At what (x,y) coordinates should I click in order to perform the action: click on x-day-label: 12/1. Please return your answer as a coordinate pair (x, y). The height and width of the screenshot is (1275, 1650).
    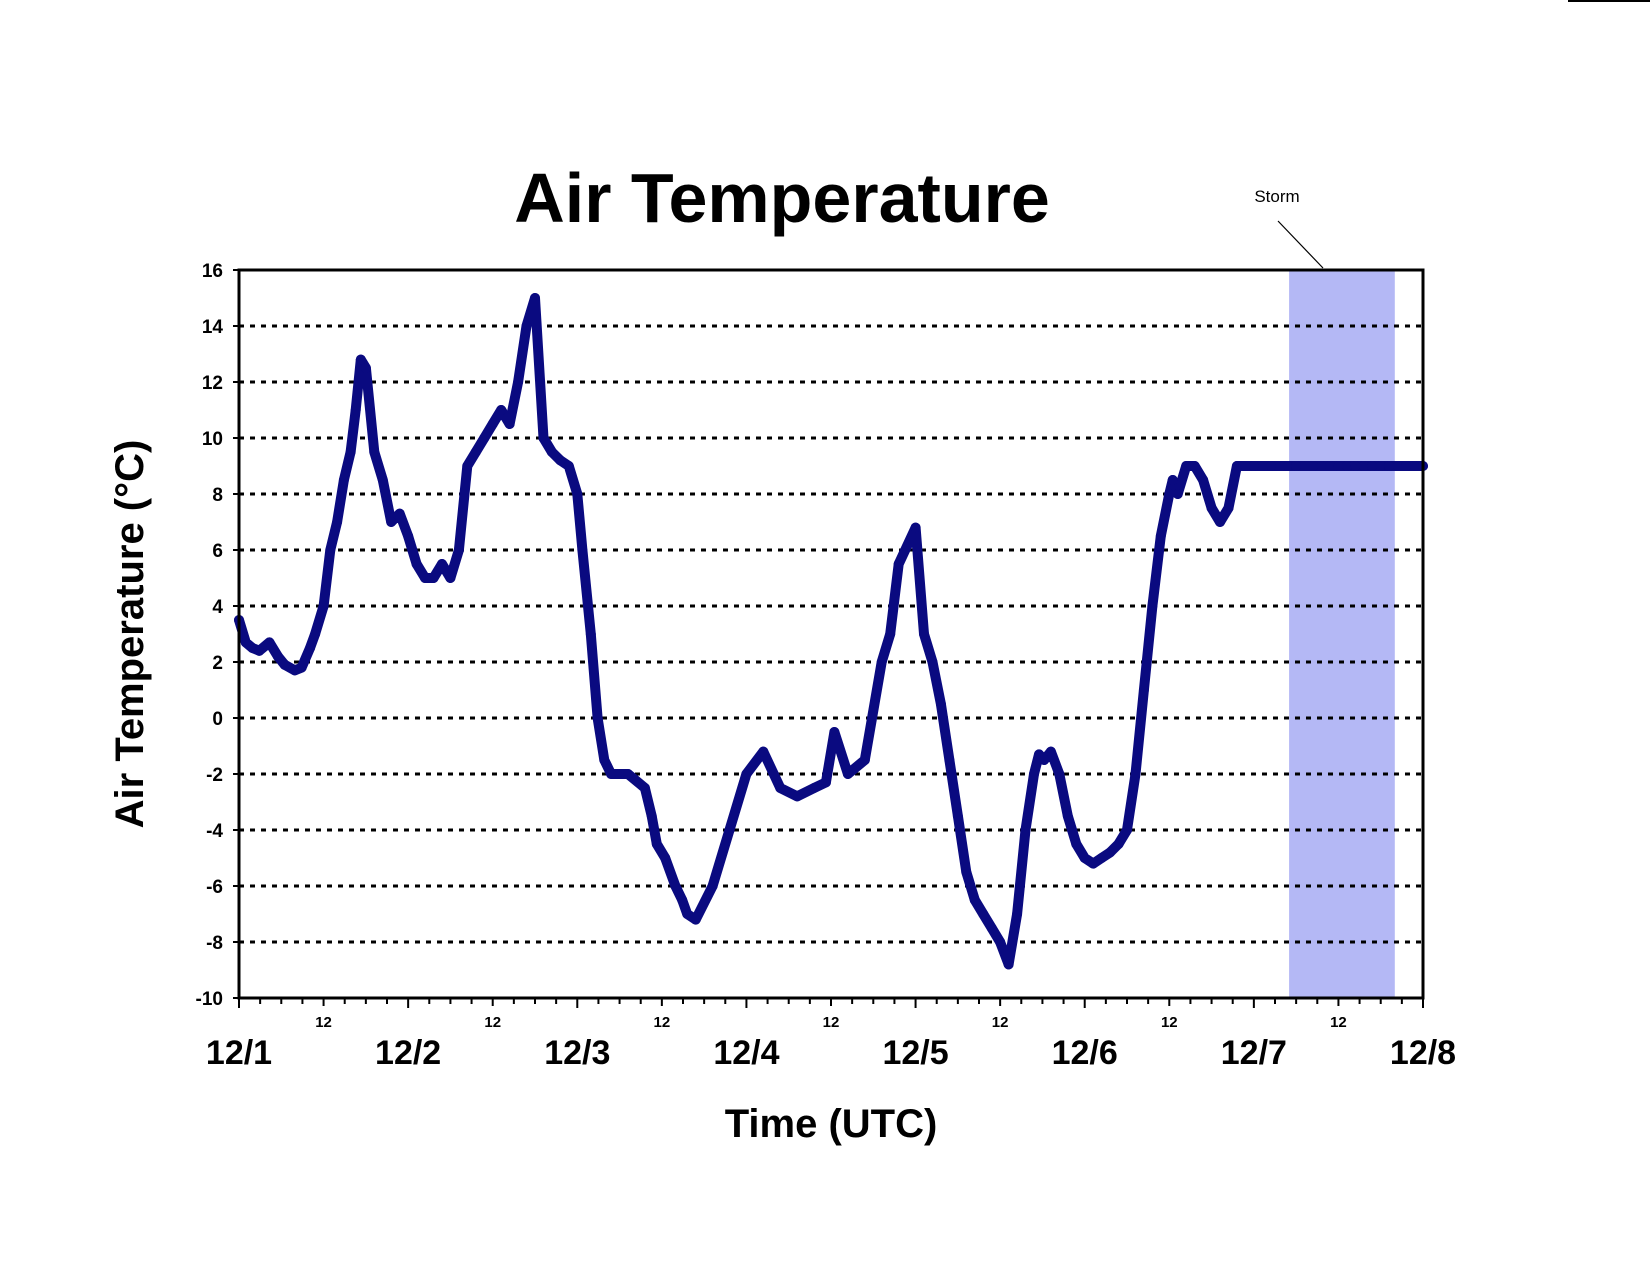
    Looking at the image, I should click on (239, 1053).